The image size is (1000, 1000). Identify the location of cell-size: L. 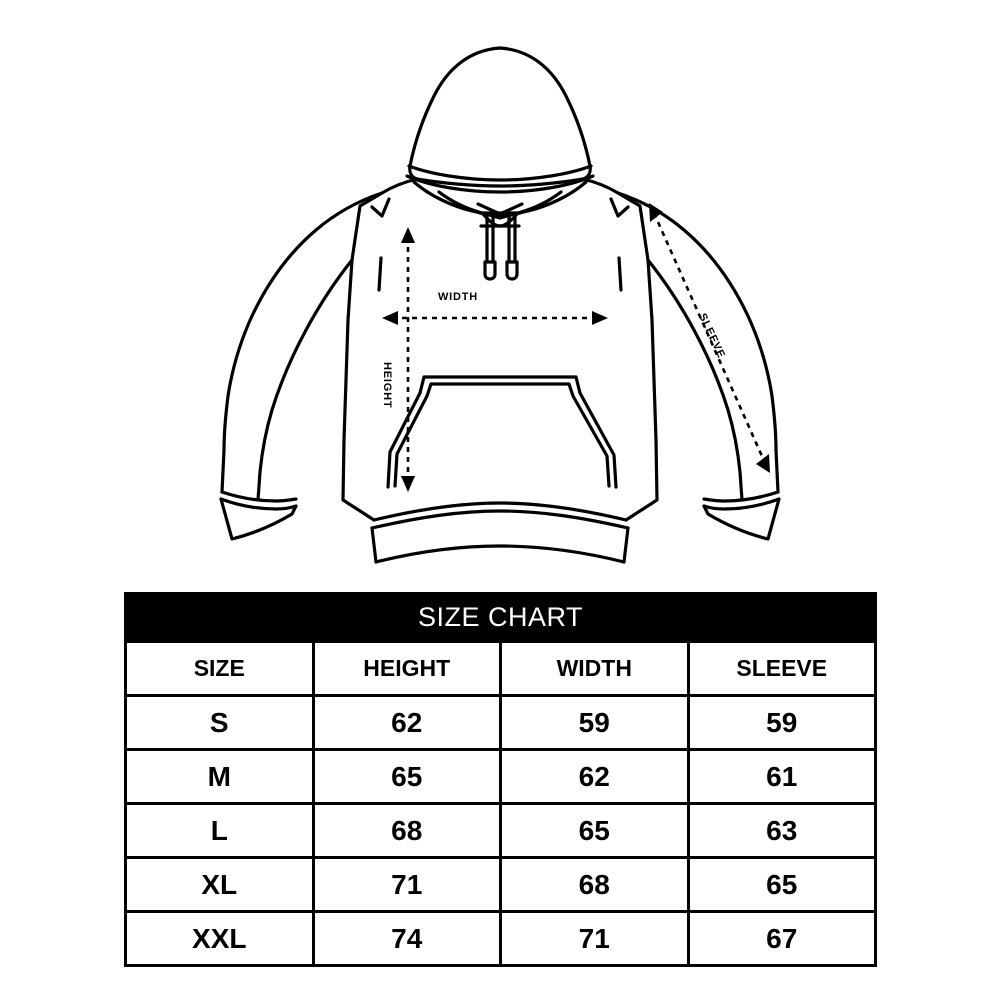
(219, 830).